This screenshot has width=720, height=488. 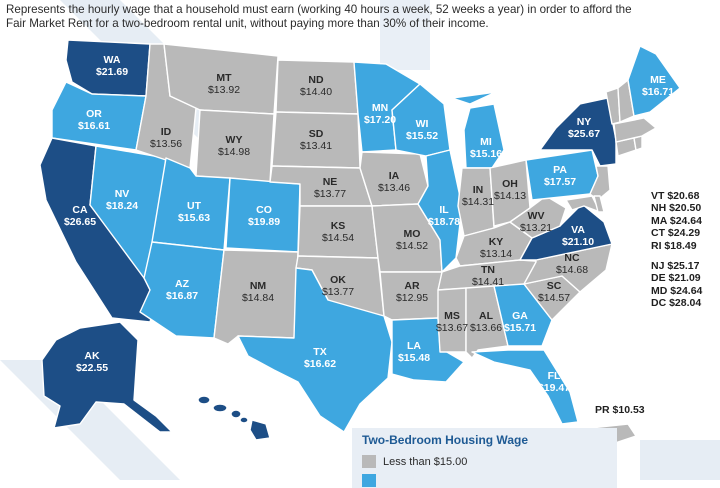 I want to click on pr-label: PR $10.53, so click(x=620, y=410).